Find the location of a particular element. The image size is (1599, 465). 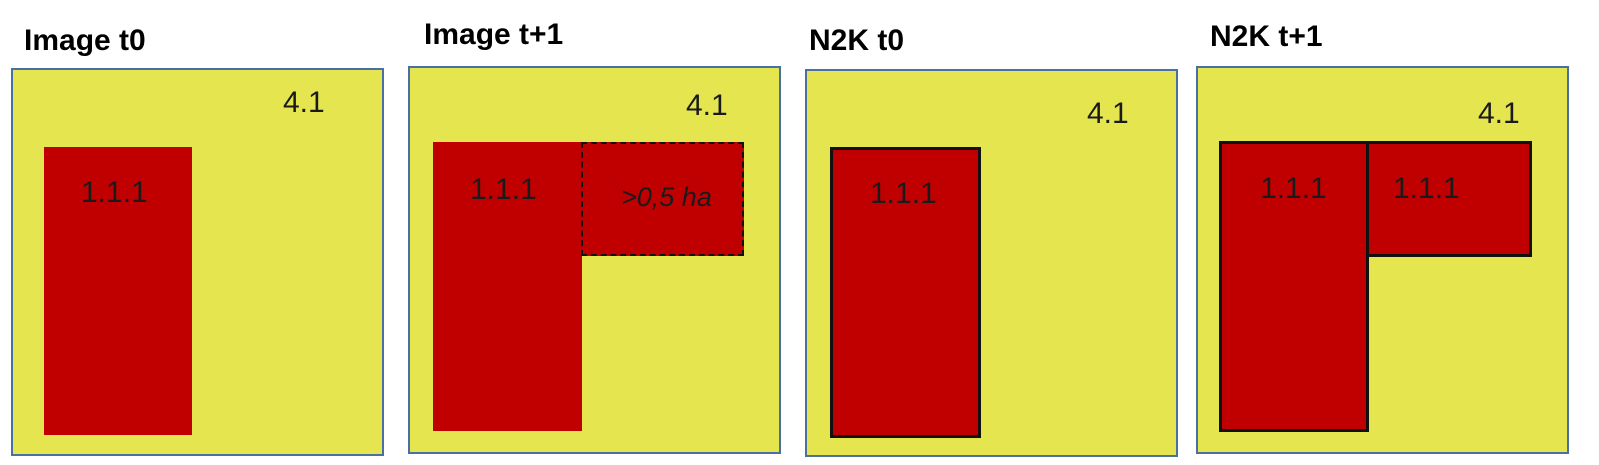

patch-1-1-1-new: 1.1.1 is located at coordinates (1449, 199).